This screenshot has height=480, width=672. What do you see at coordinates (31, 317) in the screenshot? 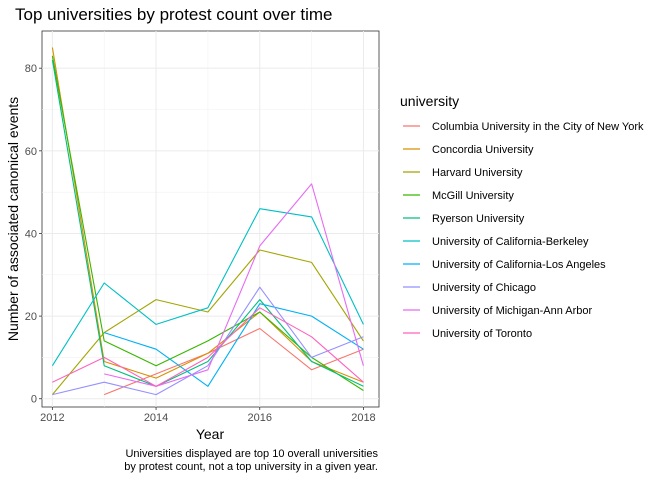
I see `y-tick-label: 20` at bounding box center [31, 317].